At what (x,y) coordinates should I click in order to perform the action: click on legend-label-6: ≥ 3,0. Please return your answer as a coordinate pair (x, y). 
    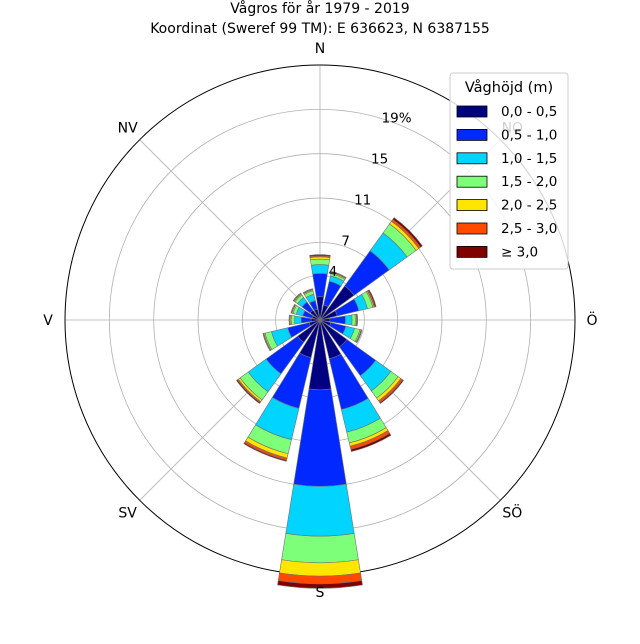
    Looking at the image, I should click on (519, 252).